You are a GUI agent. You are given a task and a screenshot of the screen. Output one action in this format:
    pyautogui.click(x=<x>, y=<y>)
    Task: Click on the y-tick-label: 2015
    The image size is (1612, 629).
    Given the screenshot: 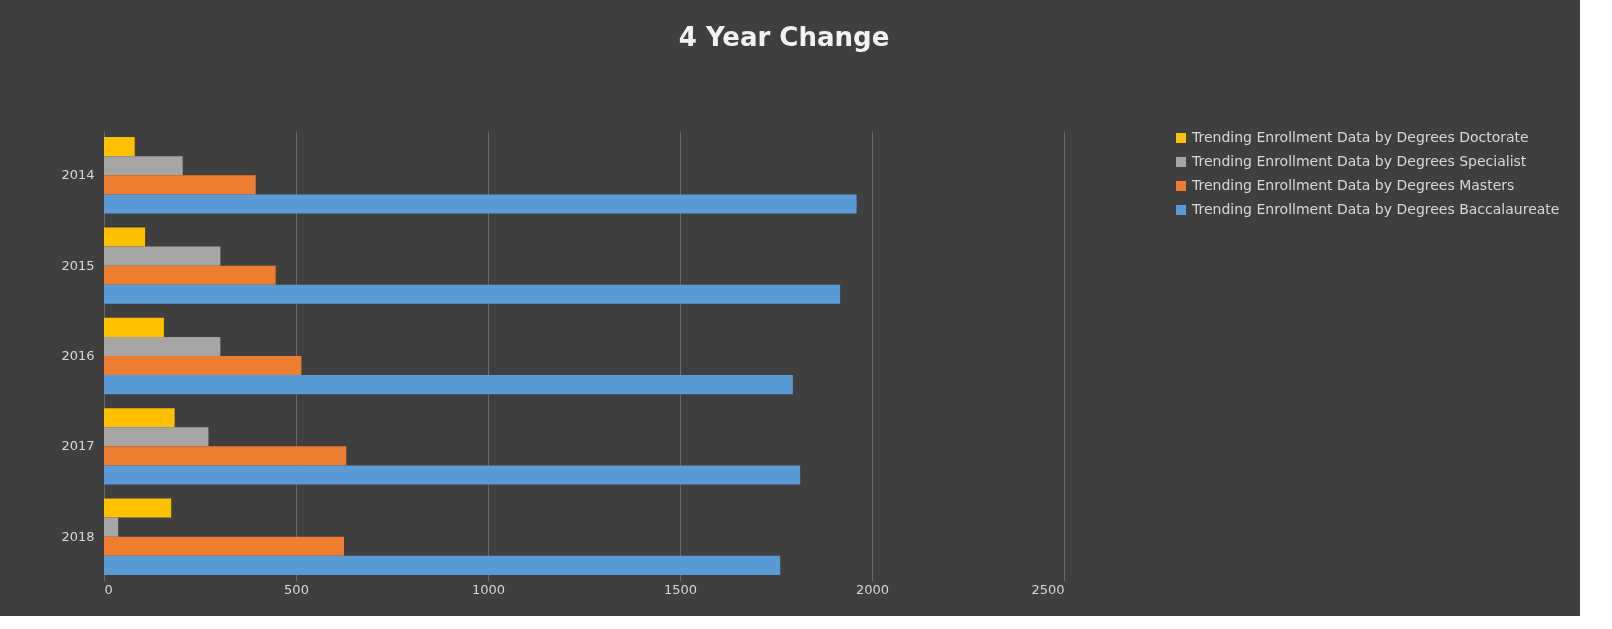 What is the action you would take?
    pyautogui.click(x=78, y=265)
    